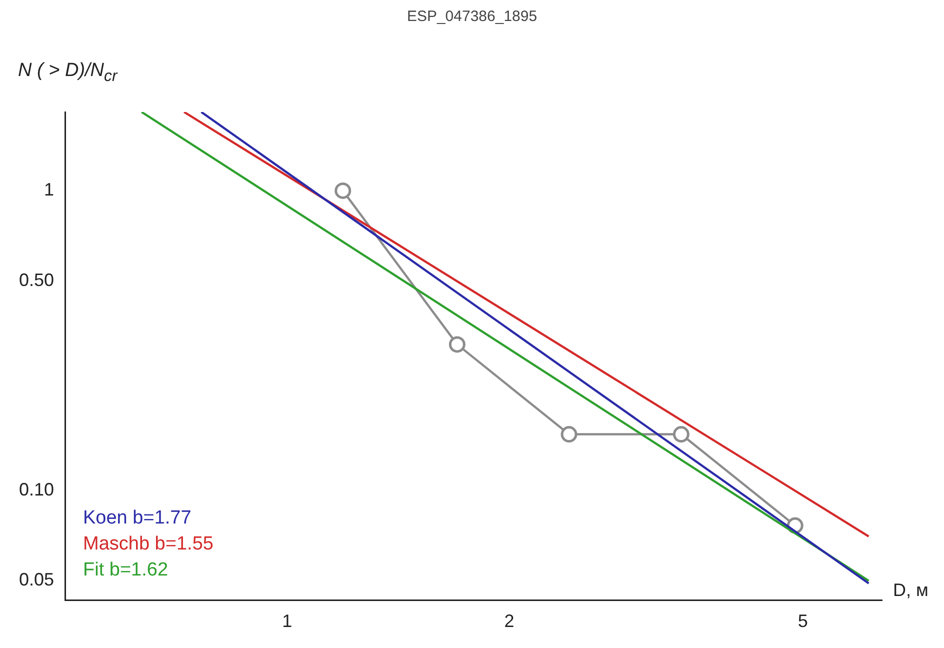 The width and height of the screenshot is (944, 648). I want to click on x-tick-label: 1, so click(287, 621).